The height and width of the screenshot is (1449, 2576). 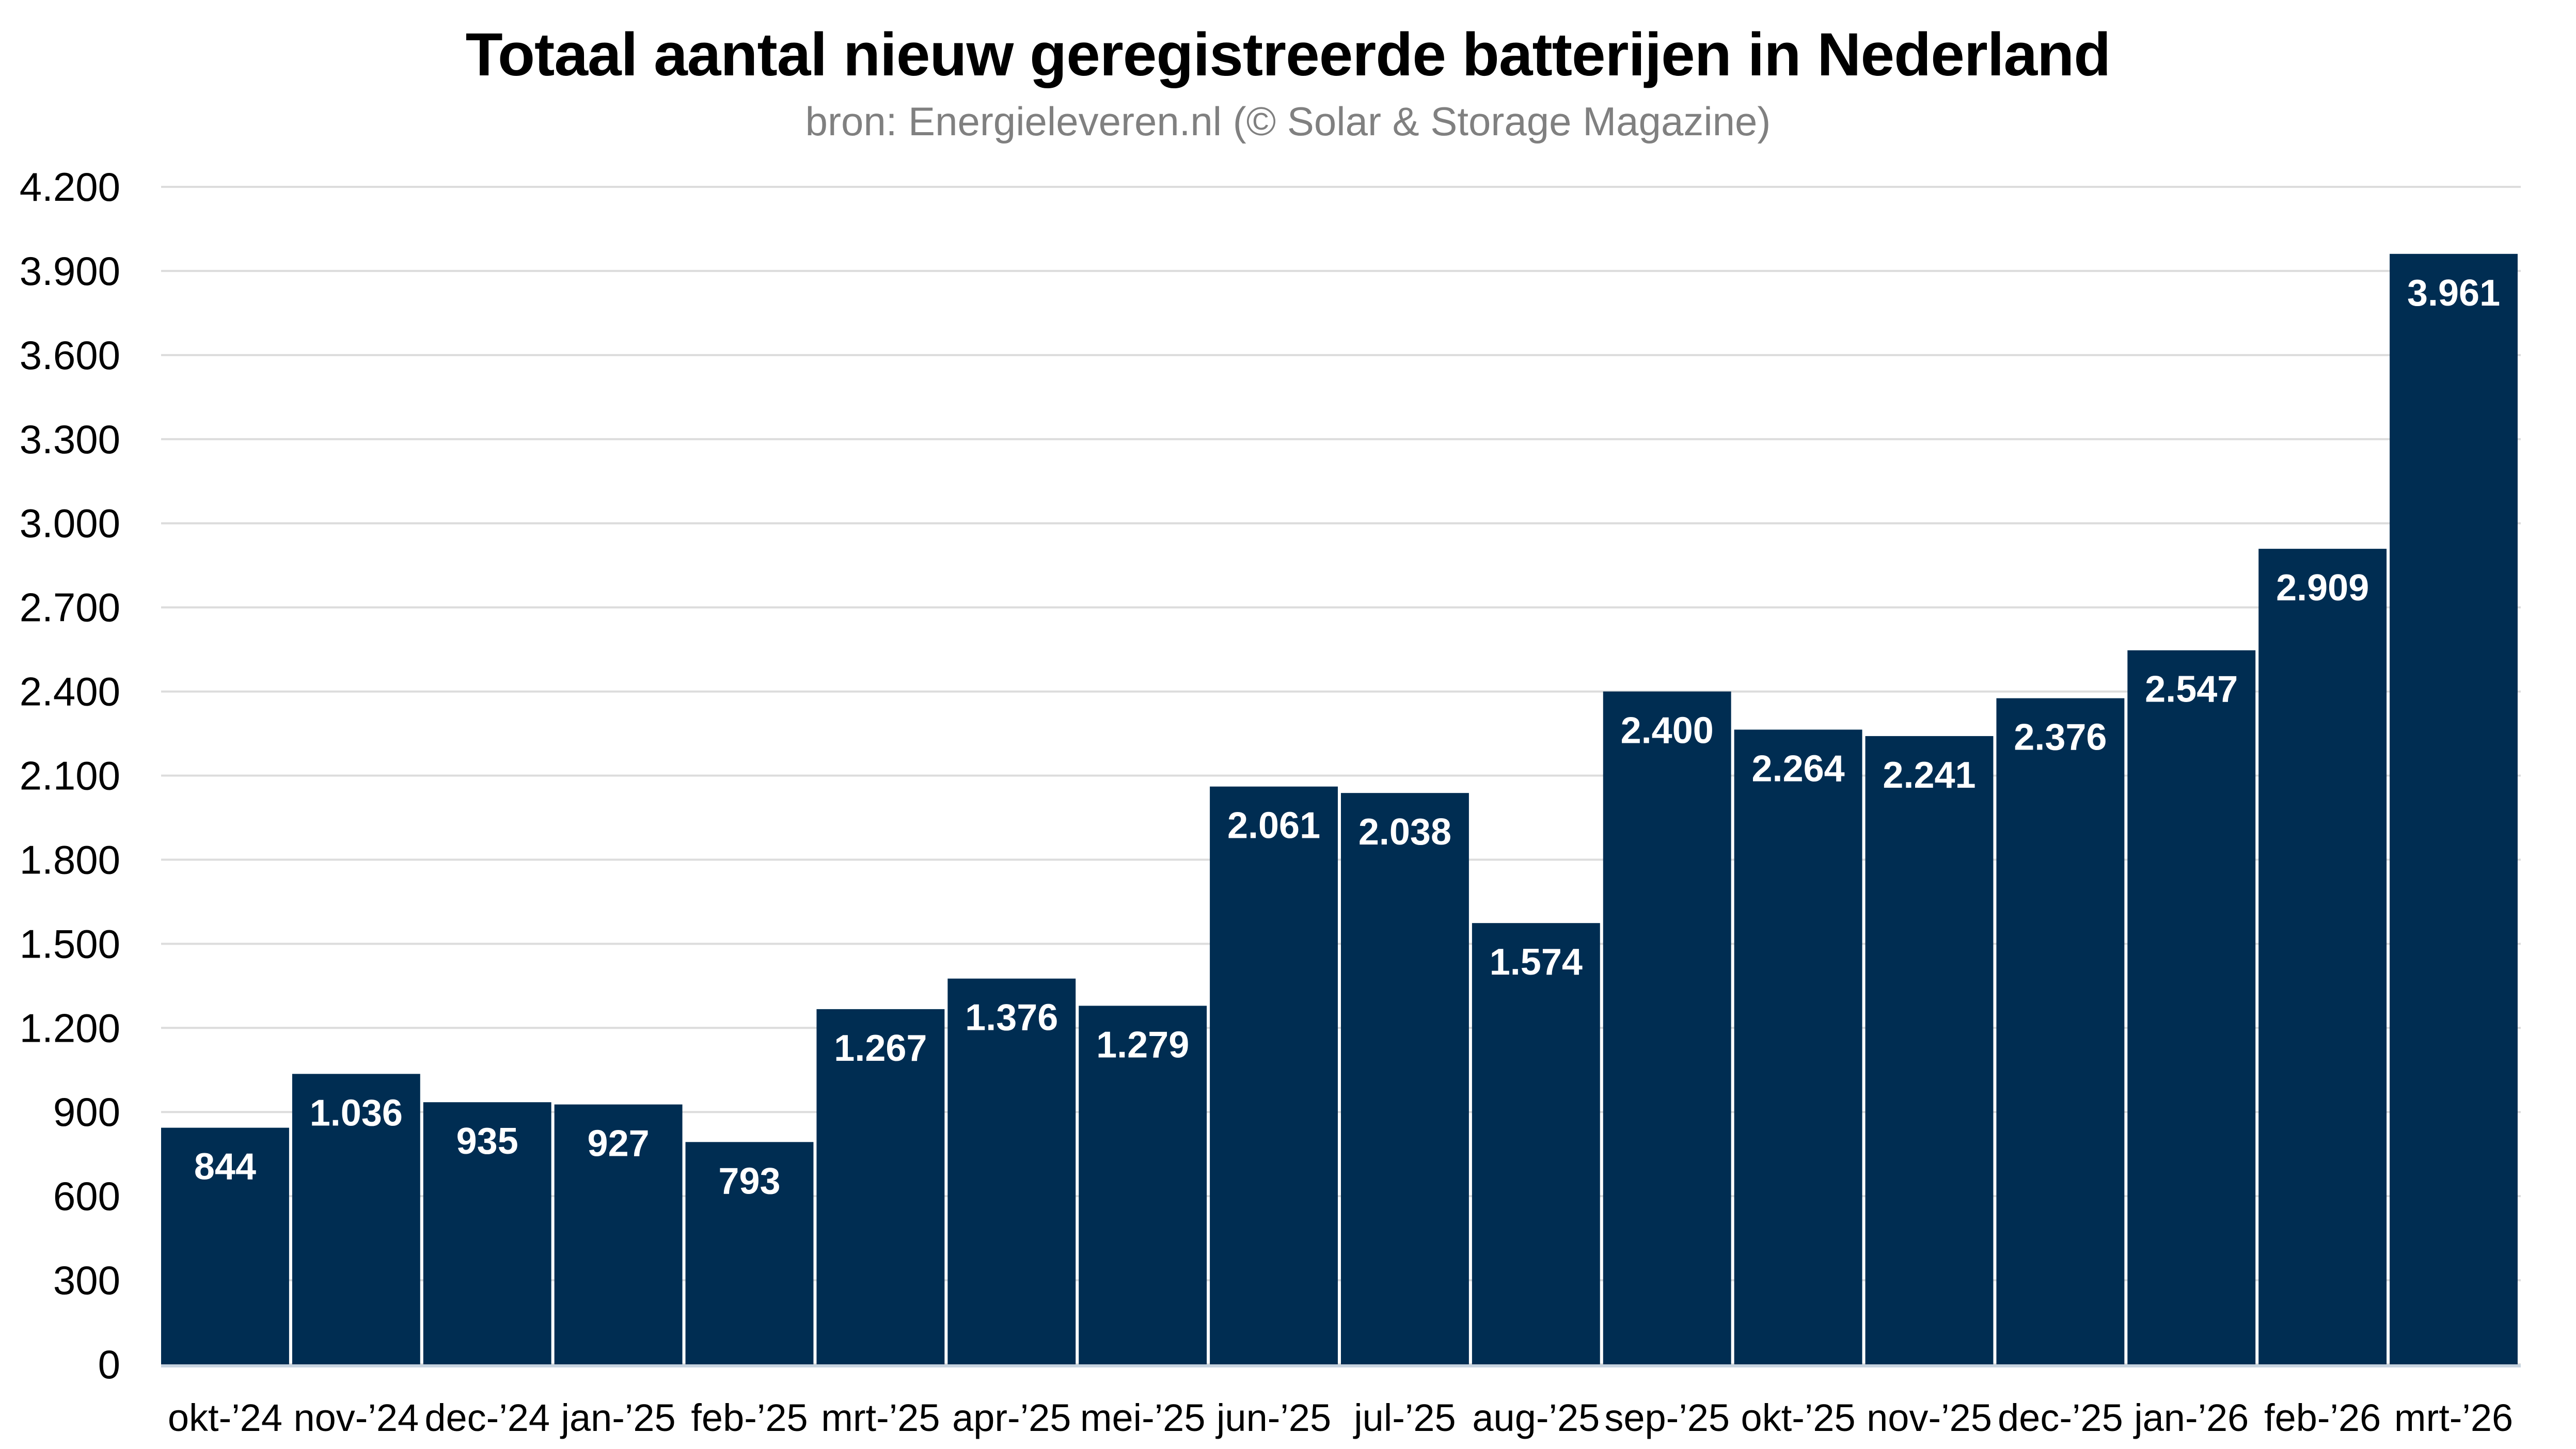 What do you see at coordinates (1142, 1044) in the screenshot?
I see `bar-value-label: 1.279` at bounding box center [1142, 1044].